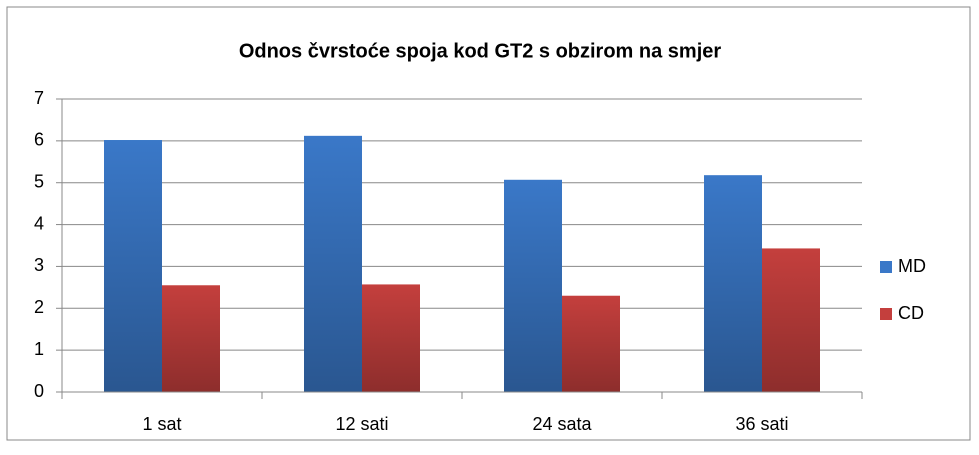  What do you see at coordinates (39, 307) in the screenshot?
I see `y-tick-label: 2` at bounding box center [39, 307].